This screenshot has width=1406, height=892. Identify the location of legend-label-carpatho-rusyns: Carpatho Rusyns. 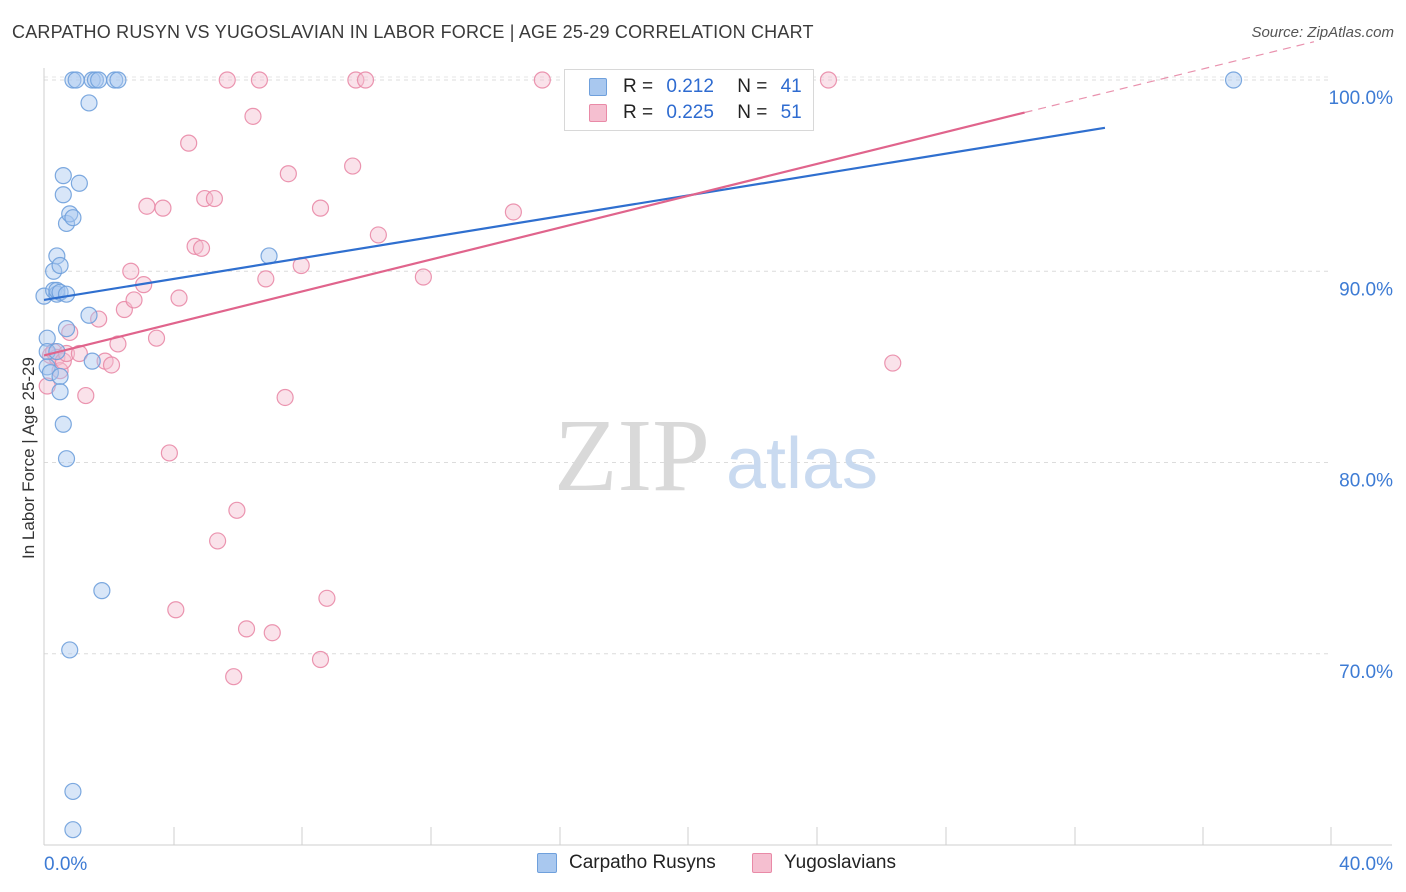
(642, 862).